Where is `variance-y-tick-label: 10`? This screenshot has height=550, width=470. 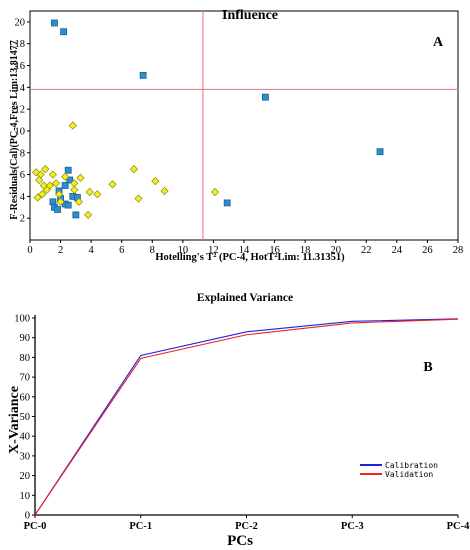
variance-y-tick-label: 10 is located at coordinates (25, 496).